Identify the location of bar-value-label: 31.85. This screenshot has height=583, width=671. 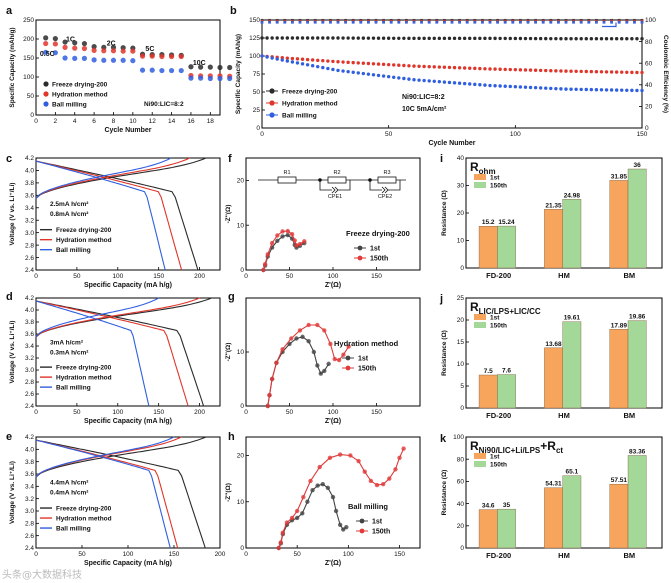
(619, 176).